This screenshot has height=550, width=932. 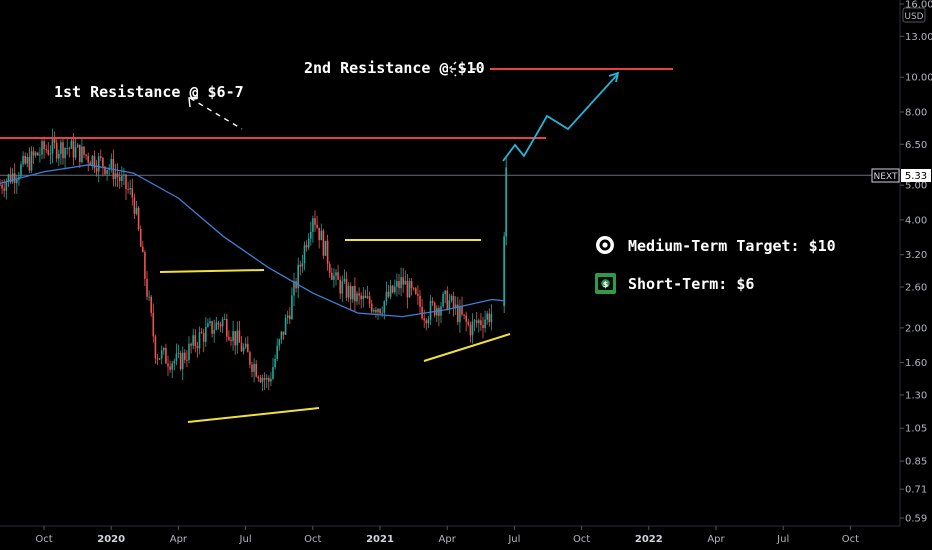 I want to click on price-tick-label: 3.20, so click(x=916, y=255).